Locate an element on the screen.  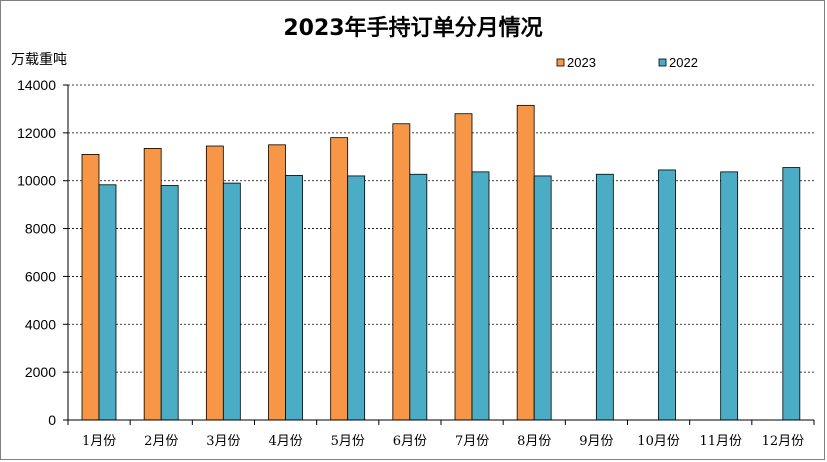
x-tick-label: 12月份 is located at coordinates (783, 441).